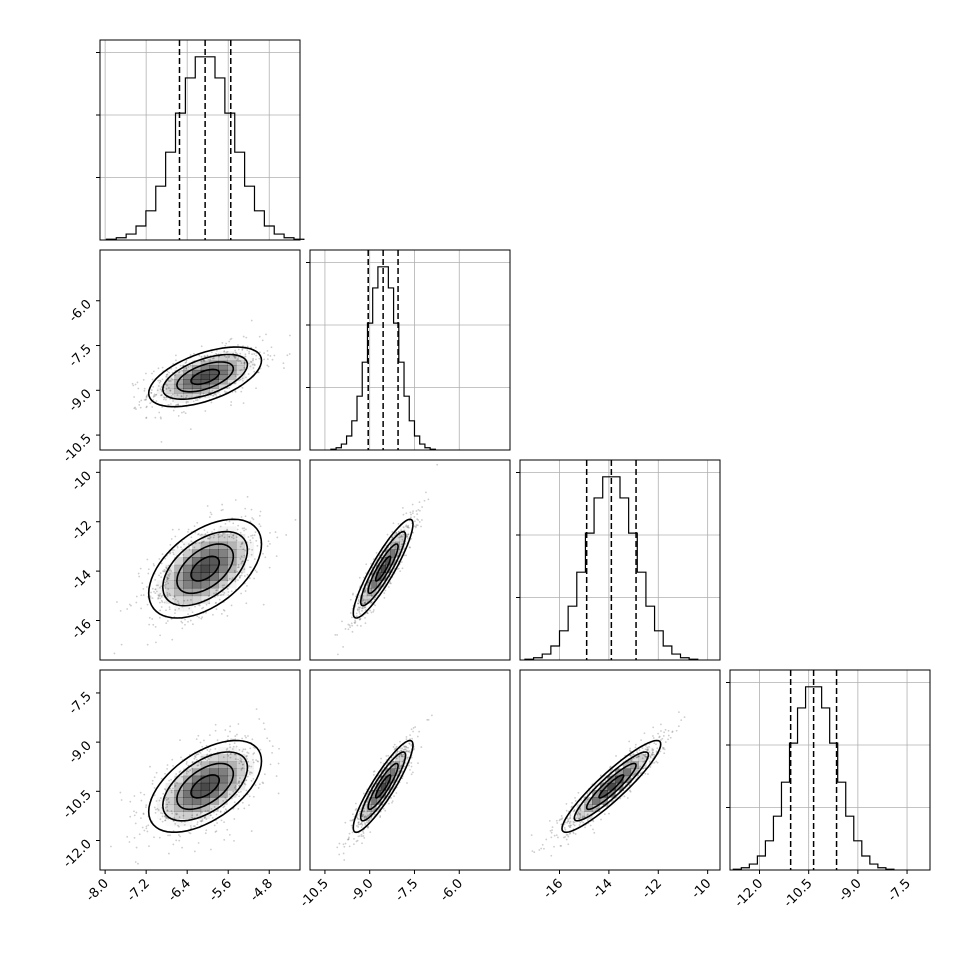 The image size is (970, 970). I want to click on x-tick-label: -8.0, so click(97, 890).